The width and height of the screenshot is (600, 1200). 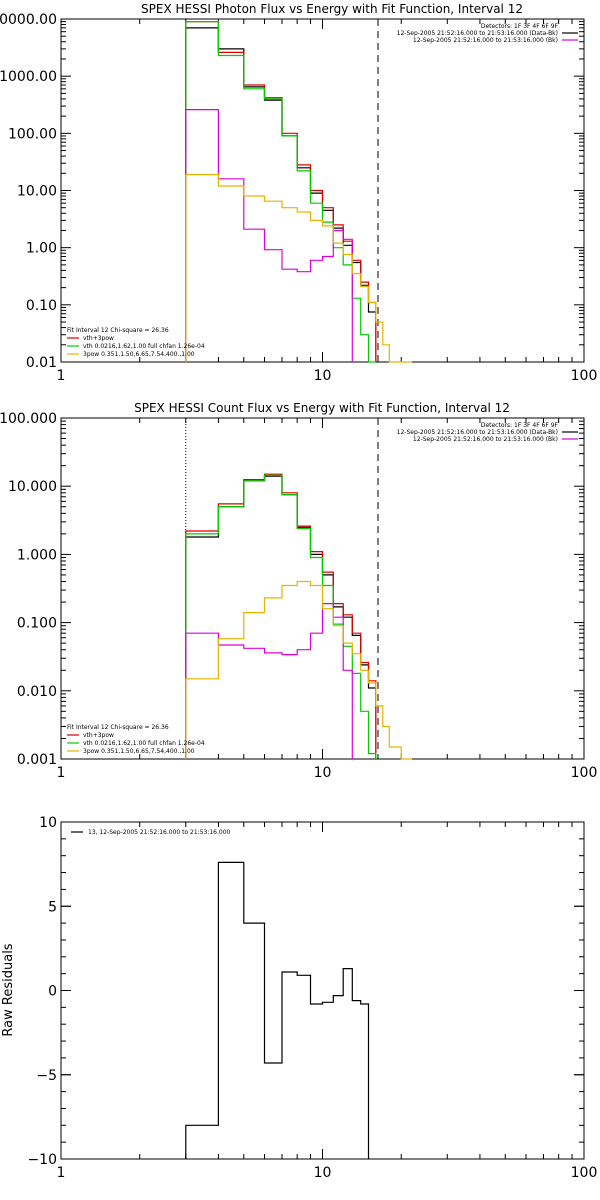 I want to click on y-tick-label: 5, so click(x=52, y=907).